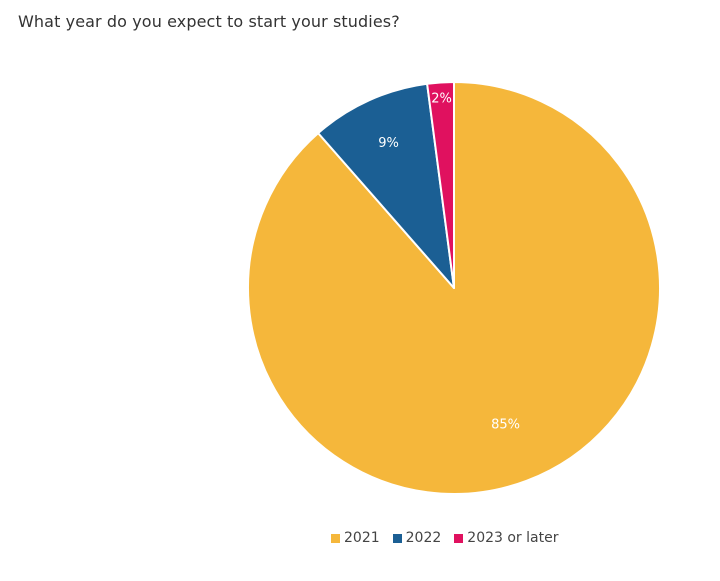 The height and width of the screenshot is (581, 720). What do you see at coordinates (440, 184) in the screenshot?
I see `pie-slice-2023-or-later` at bounding box center [440, 184].